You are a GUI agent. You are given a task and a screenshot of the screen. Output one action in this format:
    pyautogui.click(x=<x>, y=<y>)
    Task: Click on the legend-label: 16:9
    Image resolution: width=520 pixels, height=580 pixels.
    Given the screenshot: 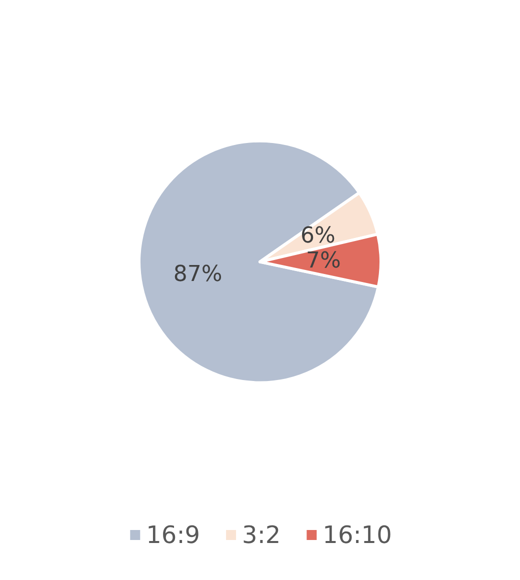 What is the action you would take?
    pyautogui.click(x=173, y=535)
    